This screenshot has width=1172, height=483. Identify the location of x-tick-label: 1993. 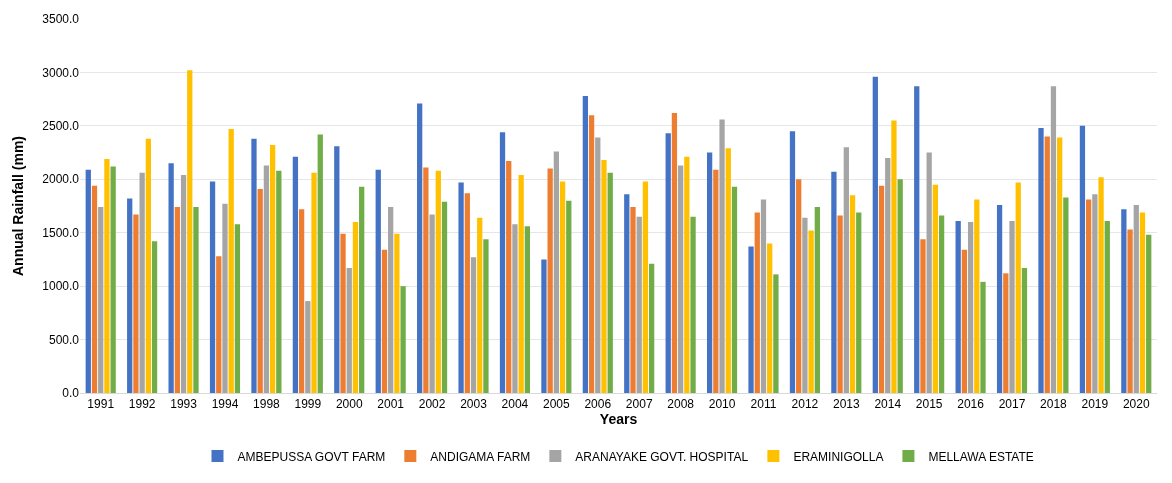
(184, 404).